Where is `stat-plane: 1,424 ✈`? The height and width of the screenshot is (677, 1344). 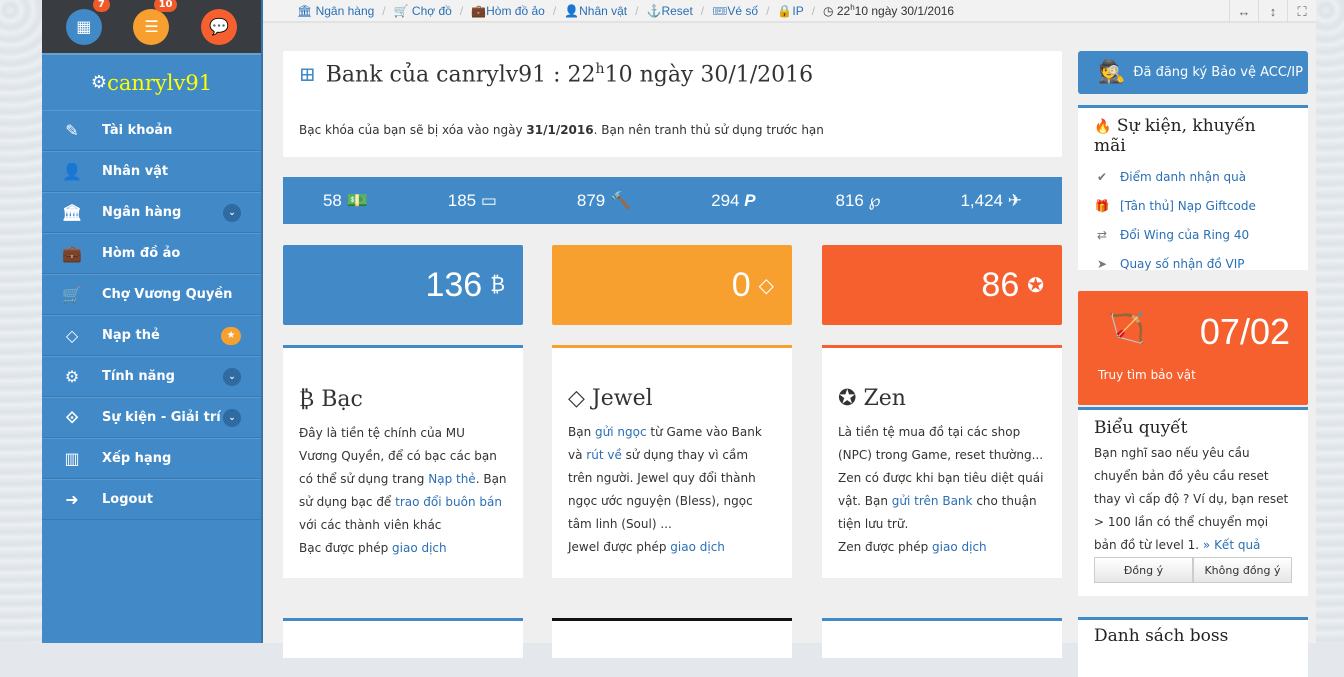 stat-plane: 1,424 ✈ is located at coordinates (991, 201).